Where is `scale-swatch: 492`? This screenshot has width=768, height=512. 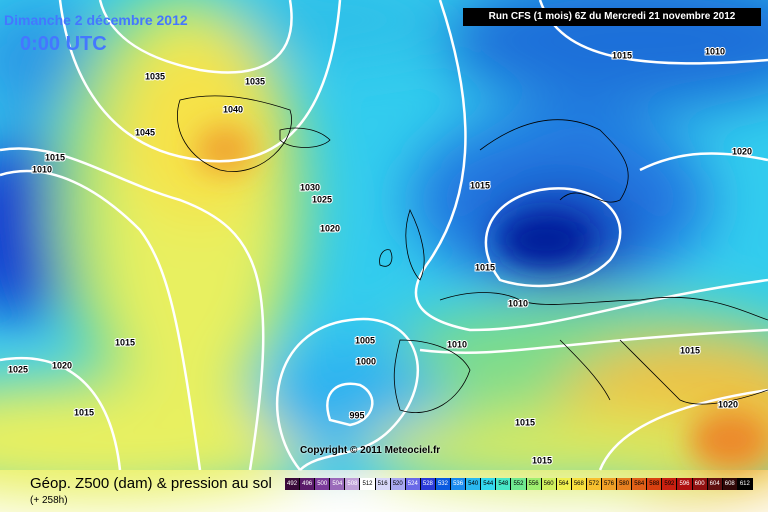 scale-swatch: 492 is located at coordinates (293, 484).